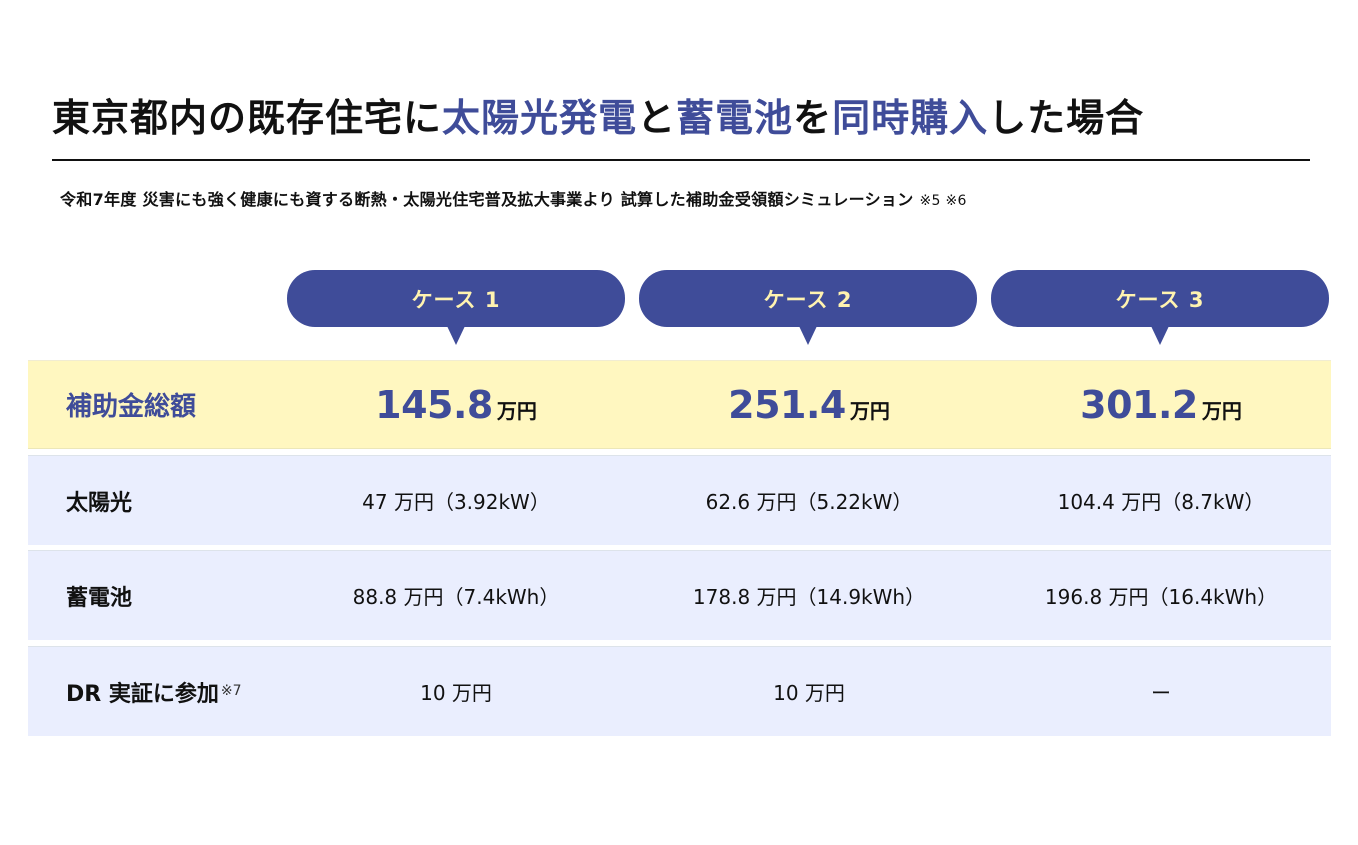  Describe the element at coordinates (231, 690) in the screenshot. I see `row-footnote: ※7` at that location.